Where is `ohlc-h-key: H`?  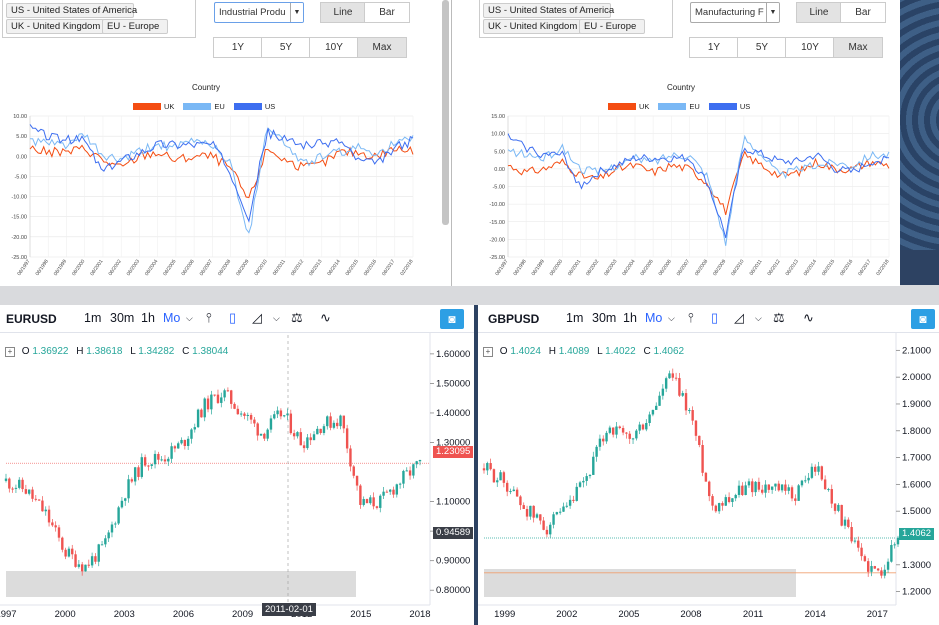
ohlc-h-key: H is located at coordinates (80, 351).